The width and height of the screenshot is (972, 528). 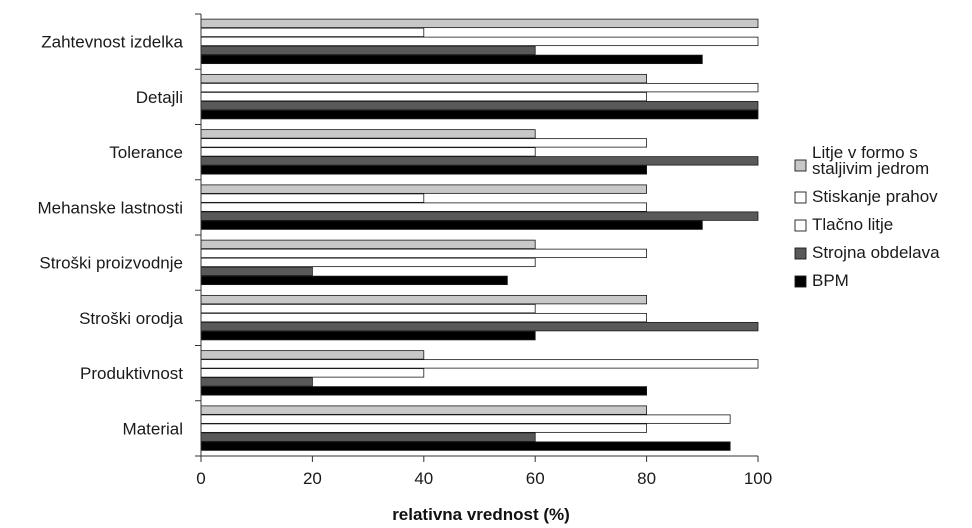 I want to click on x-tick-label: 0, so click(x=200, y=478).